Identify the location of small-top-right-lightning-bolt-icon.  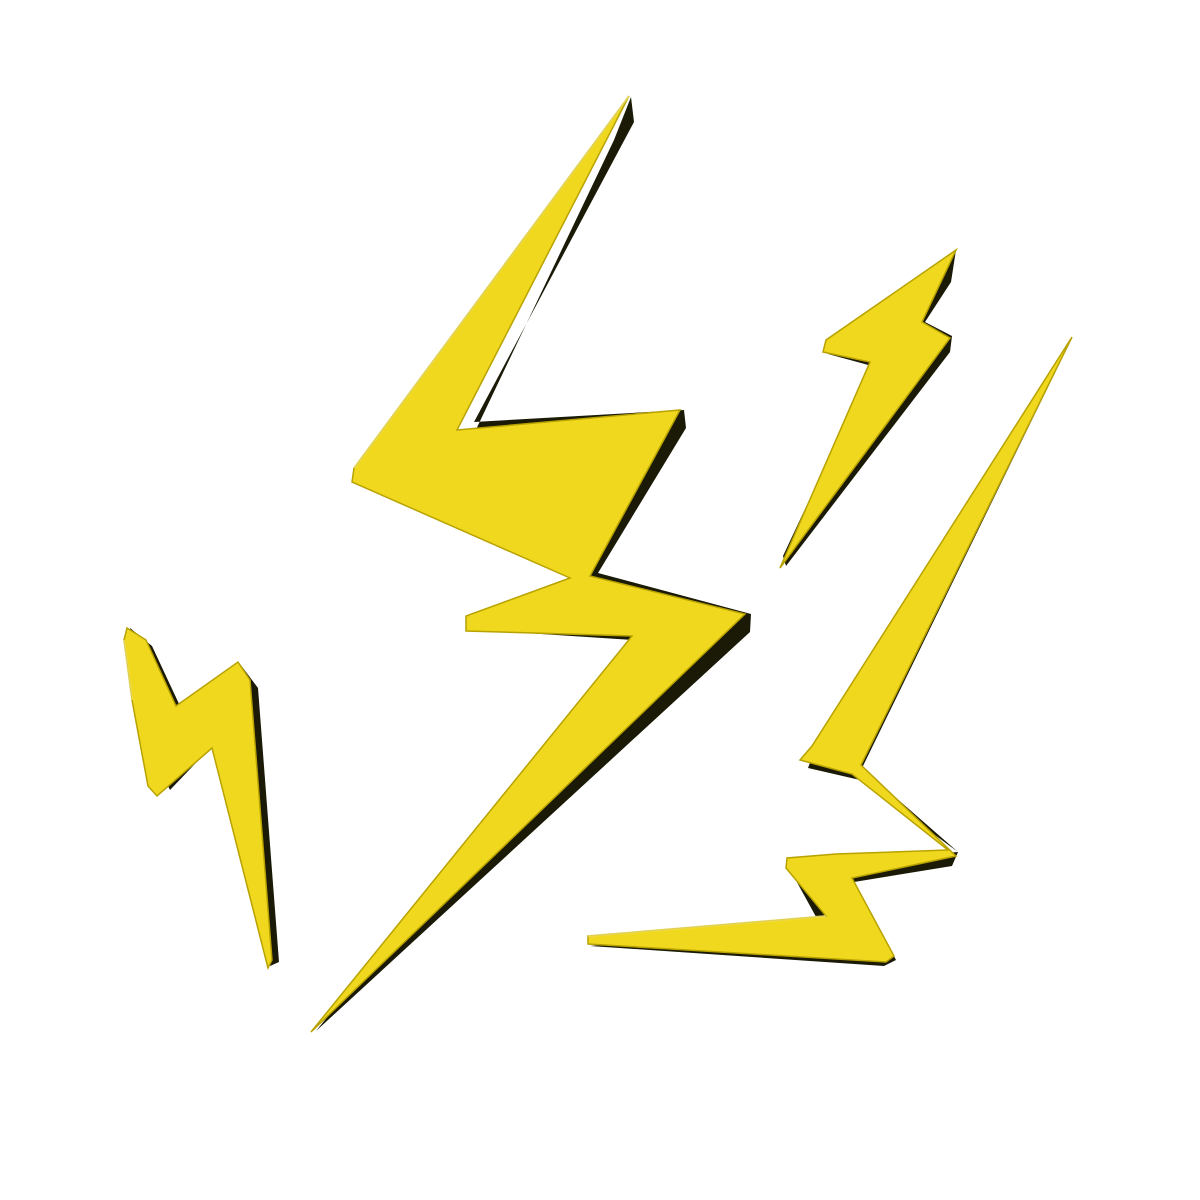
(868, 408).